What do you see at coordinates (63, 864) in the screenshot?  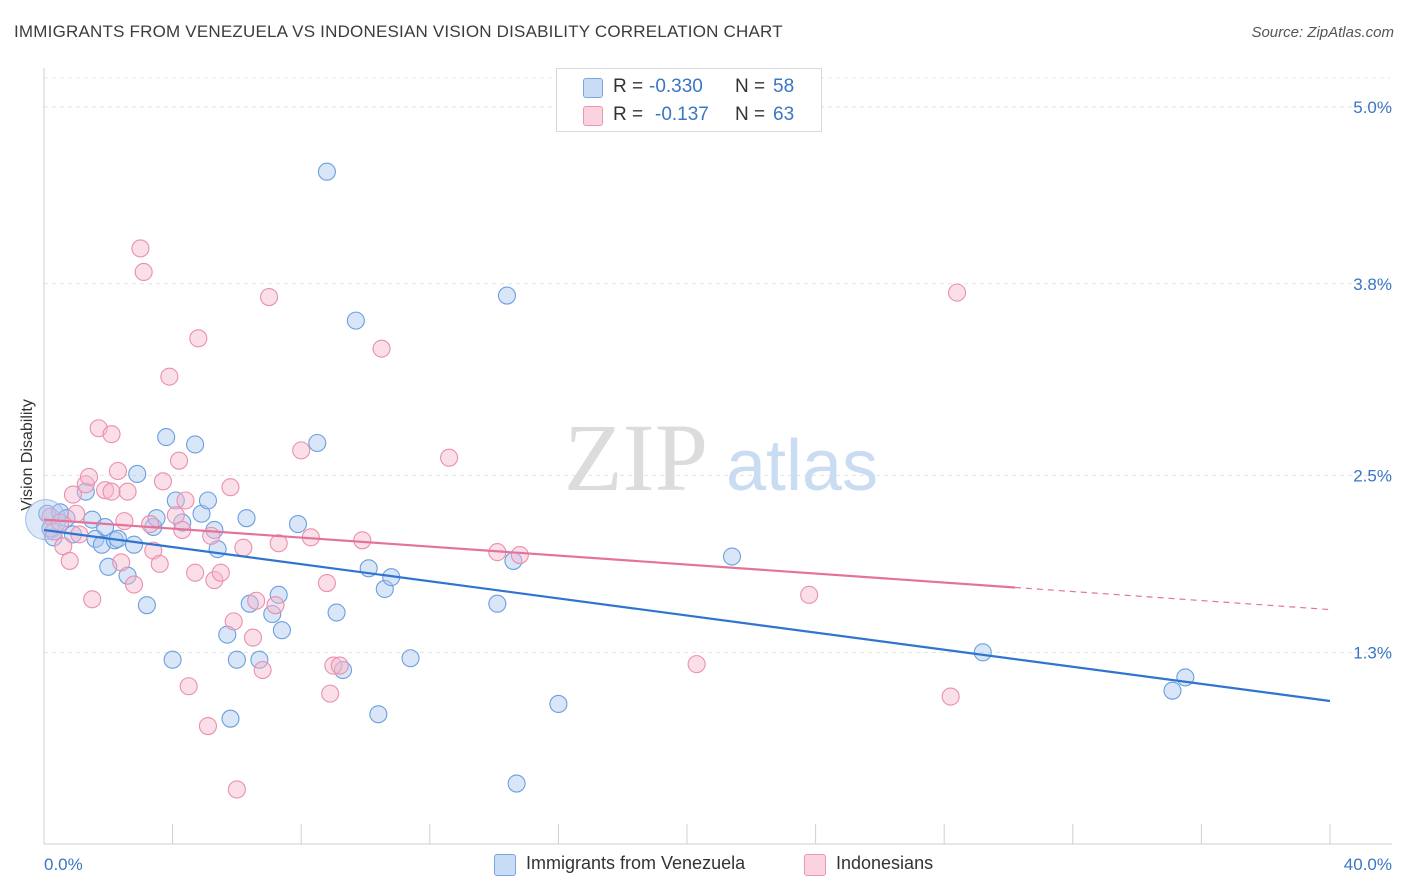 I see `x-tick-label: 0.0%` at bounding box center [63, 864].